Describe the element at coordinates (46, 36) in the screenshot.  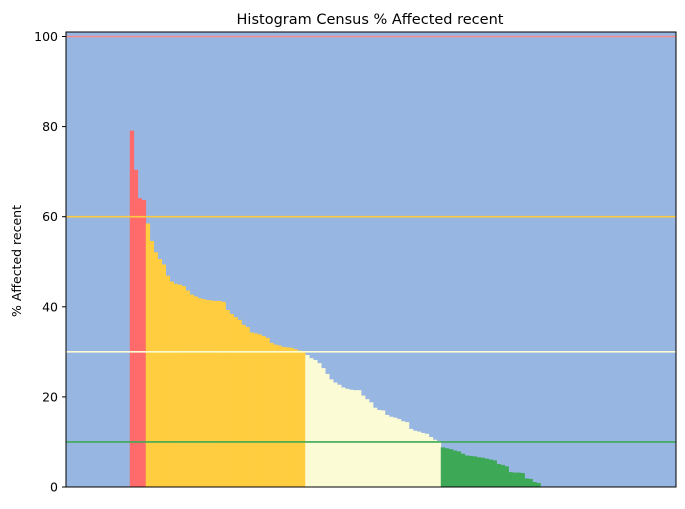
I see `y-tick-label: 100` at that location.